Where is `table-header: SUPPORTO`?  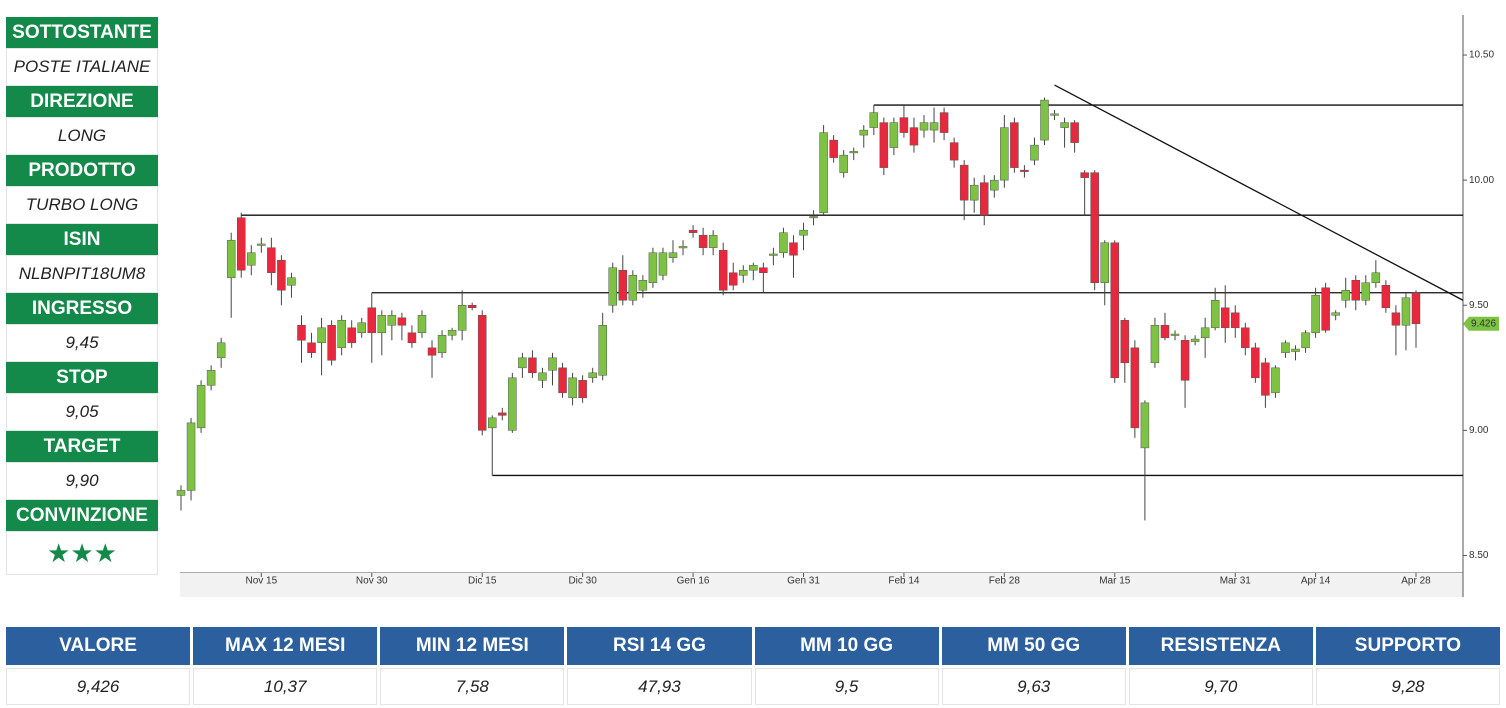
table-header: SUPPORTO is located at coordinates (1407, 646).